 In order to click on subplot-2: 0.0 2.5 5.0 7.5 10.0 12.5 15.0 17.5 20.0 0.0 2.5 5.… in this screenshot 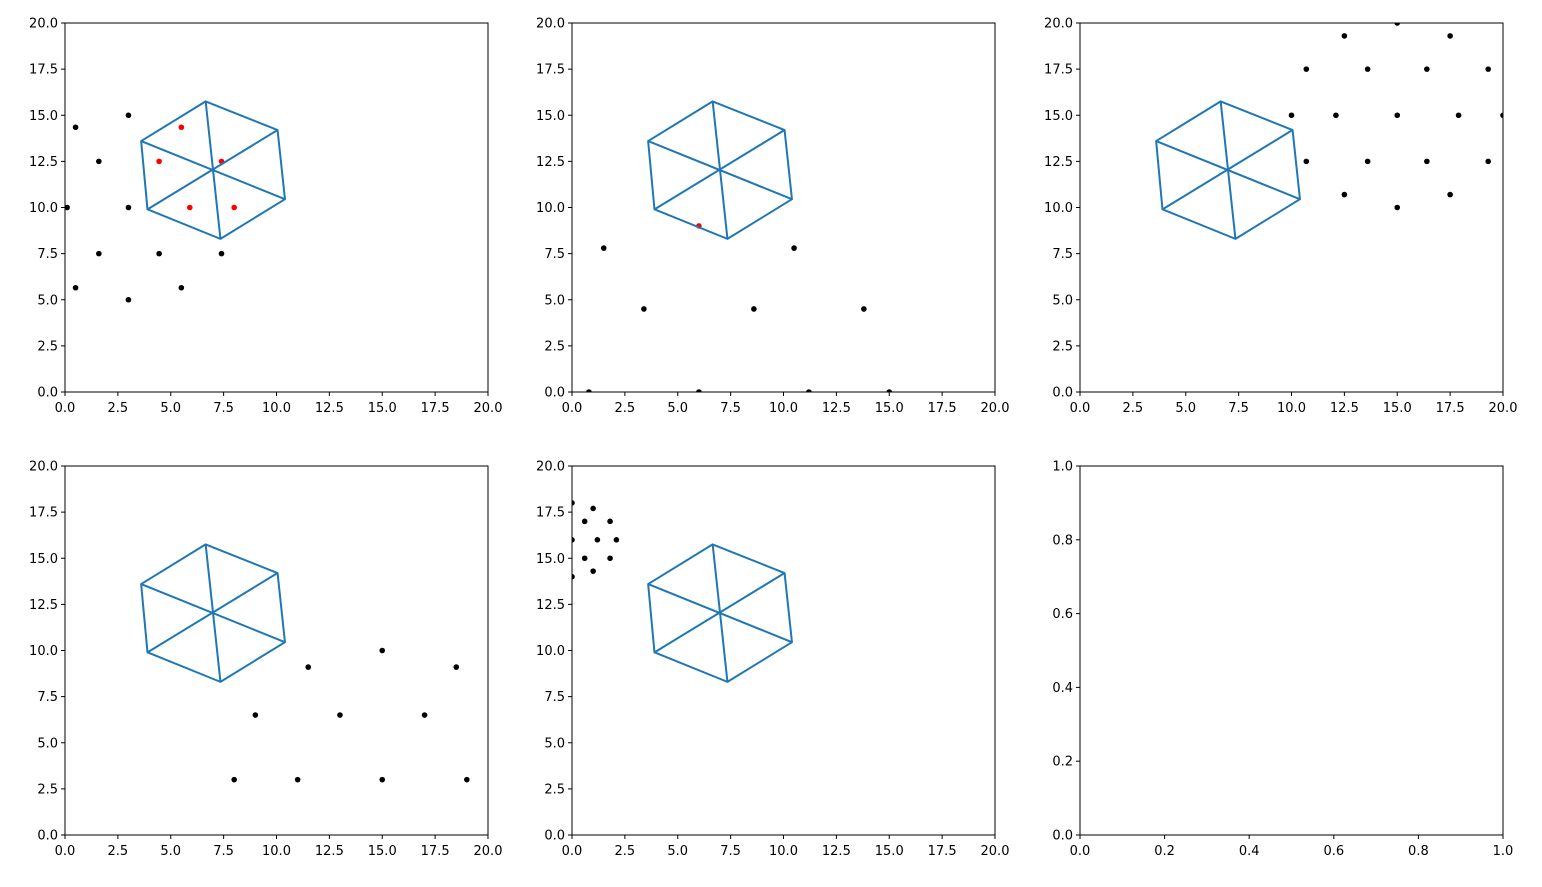, I will do `click(772, 217)`.